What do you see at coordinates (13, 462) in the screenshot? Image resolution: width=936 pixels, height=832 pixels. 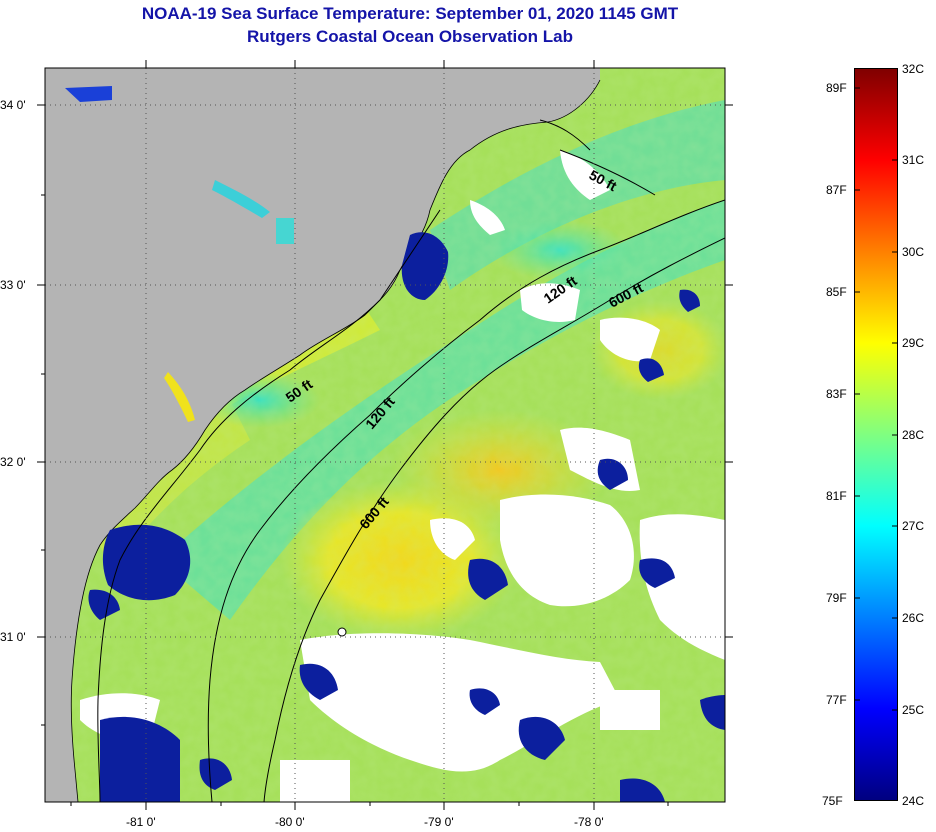 I see `lat-tick-label: 32 0'` at bounding box center [13, 462].